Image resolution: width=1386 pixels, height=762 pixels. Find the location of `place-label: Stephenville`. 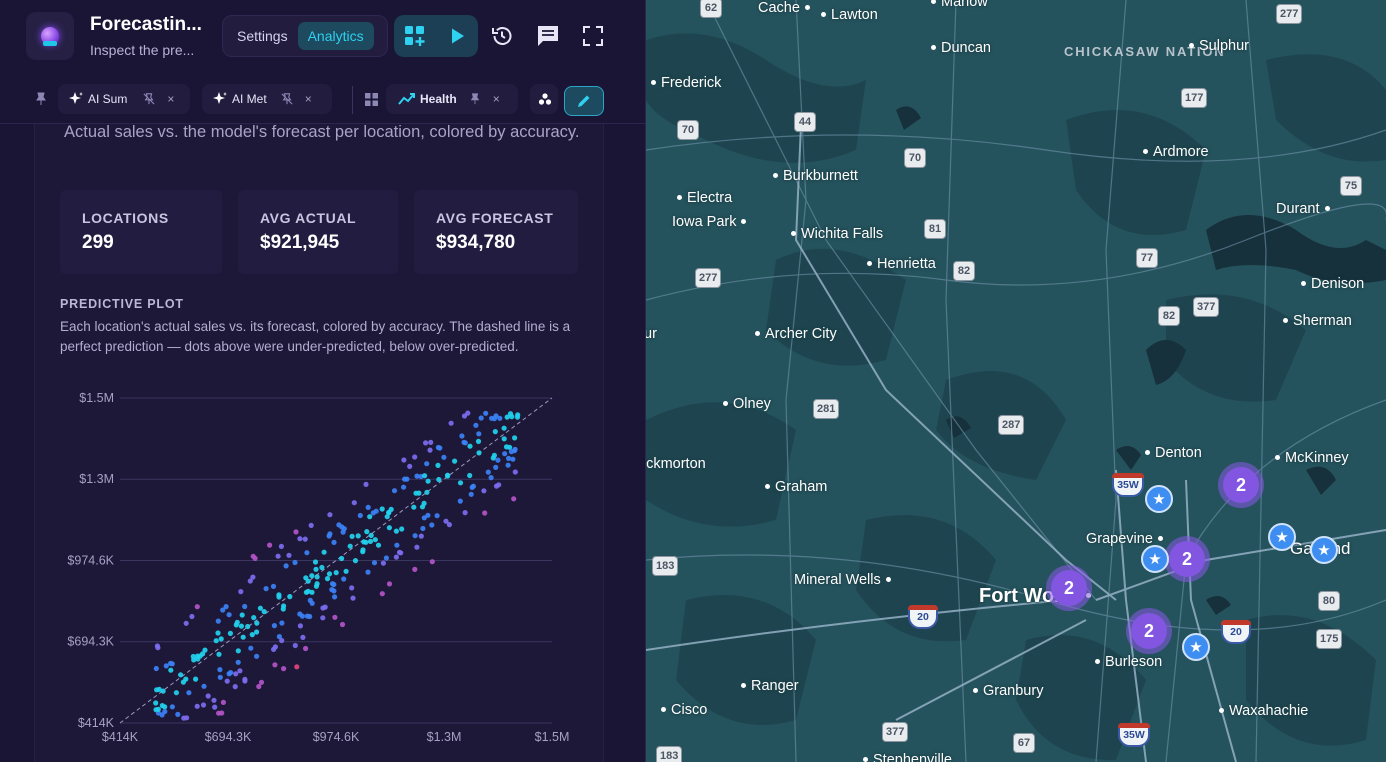

place-label: Stephenville is located at coordinates (905, 757).